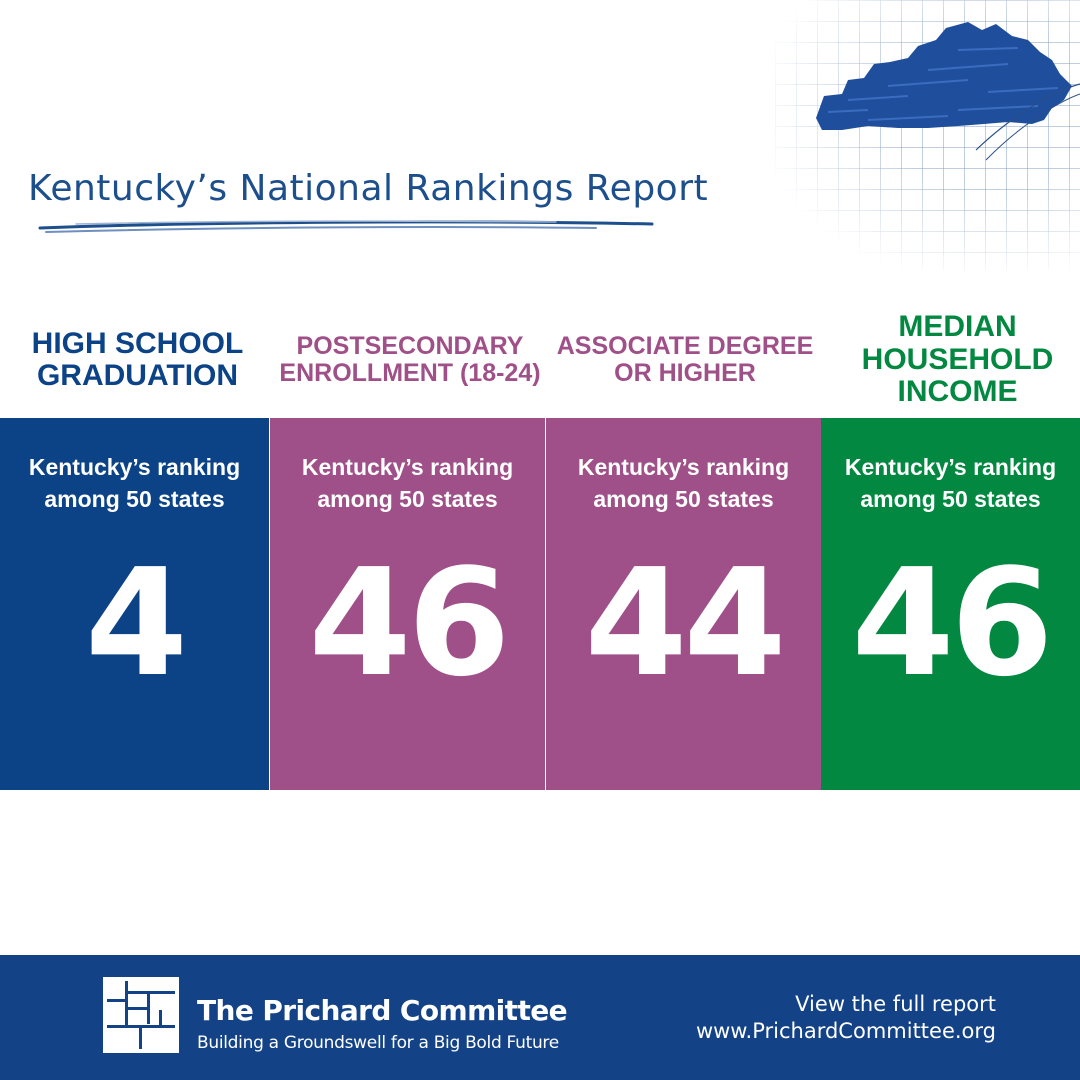  Describe the element at coordinates (410, 359) in the screenshot. I see `category-header-postsecondary-enrollment: POSTSECONDARY ENROLLMENT (18-24)` at that location.